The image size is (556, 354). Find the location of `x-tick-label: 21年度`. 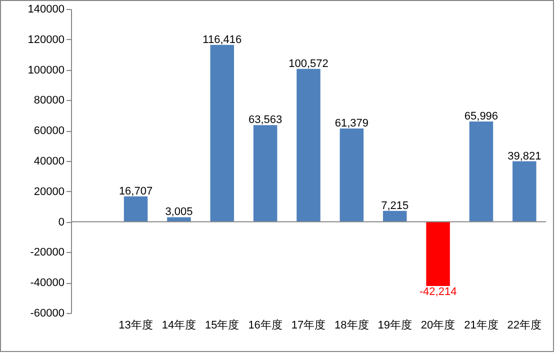

x-tick-label: 21年度 is located at coordinates (481, 325).